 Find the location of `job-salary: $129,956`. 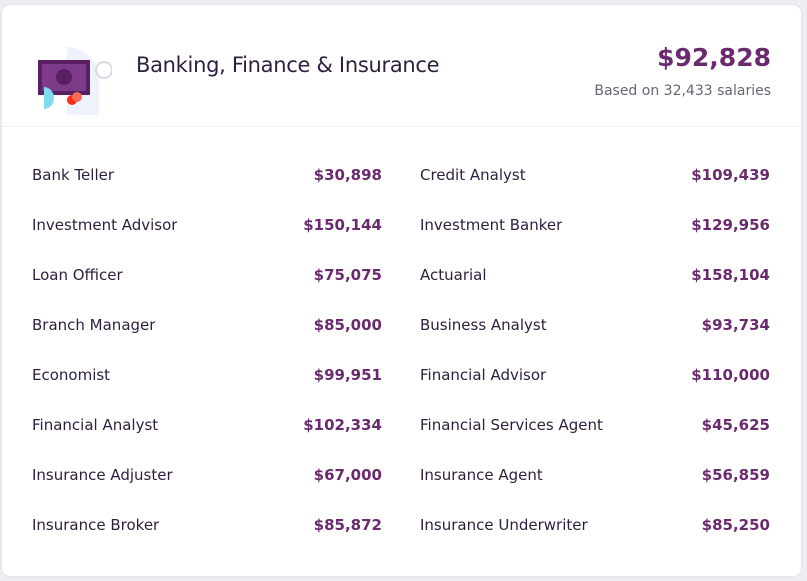

job-salary: $129,956 is located at coordinates (730, 225).